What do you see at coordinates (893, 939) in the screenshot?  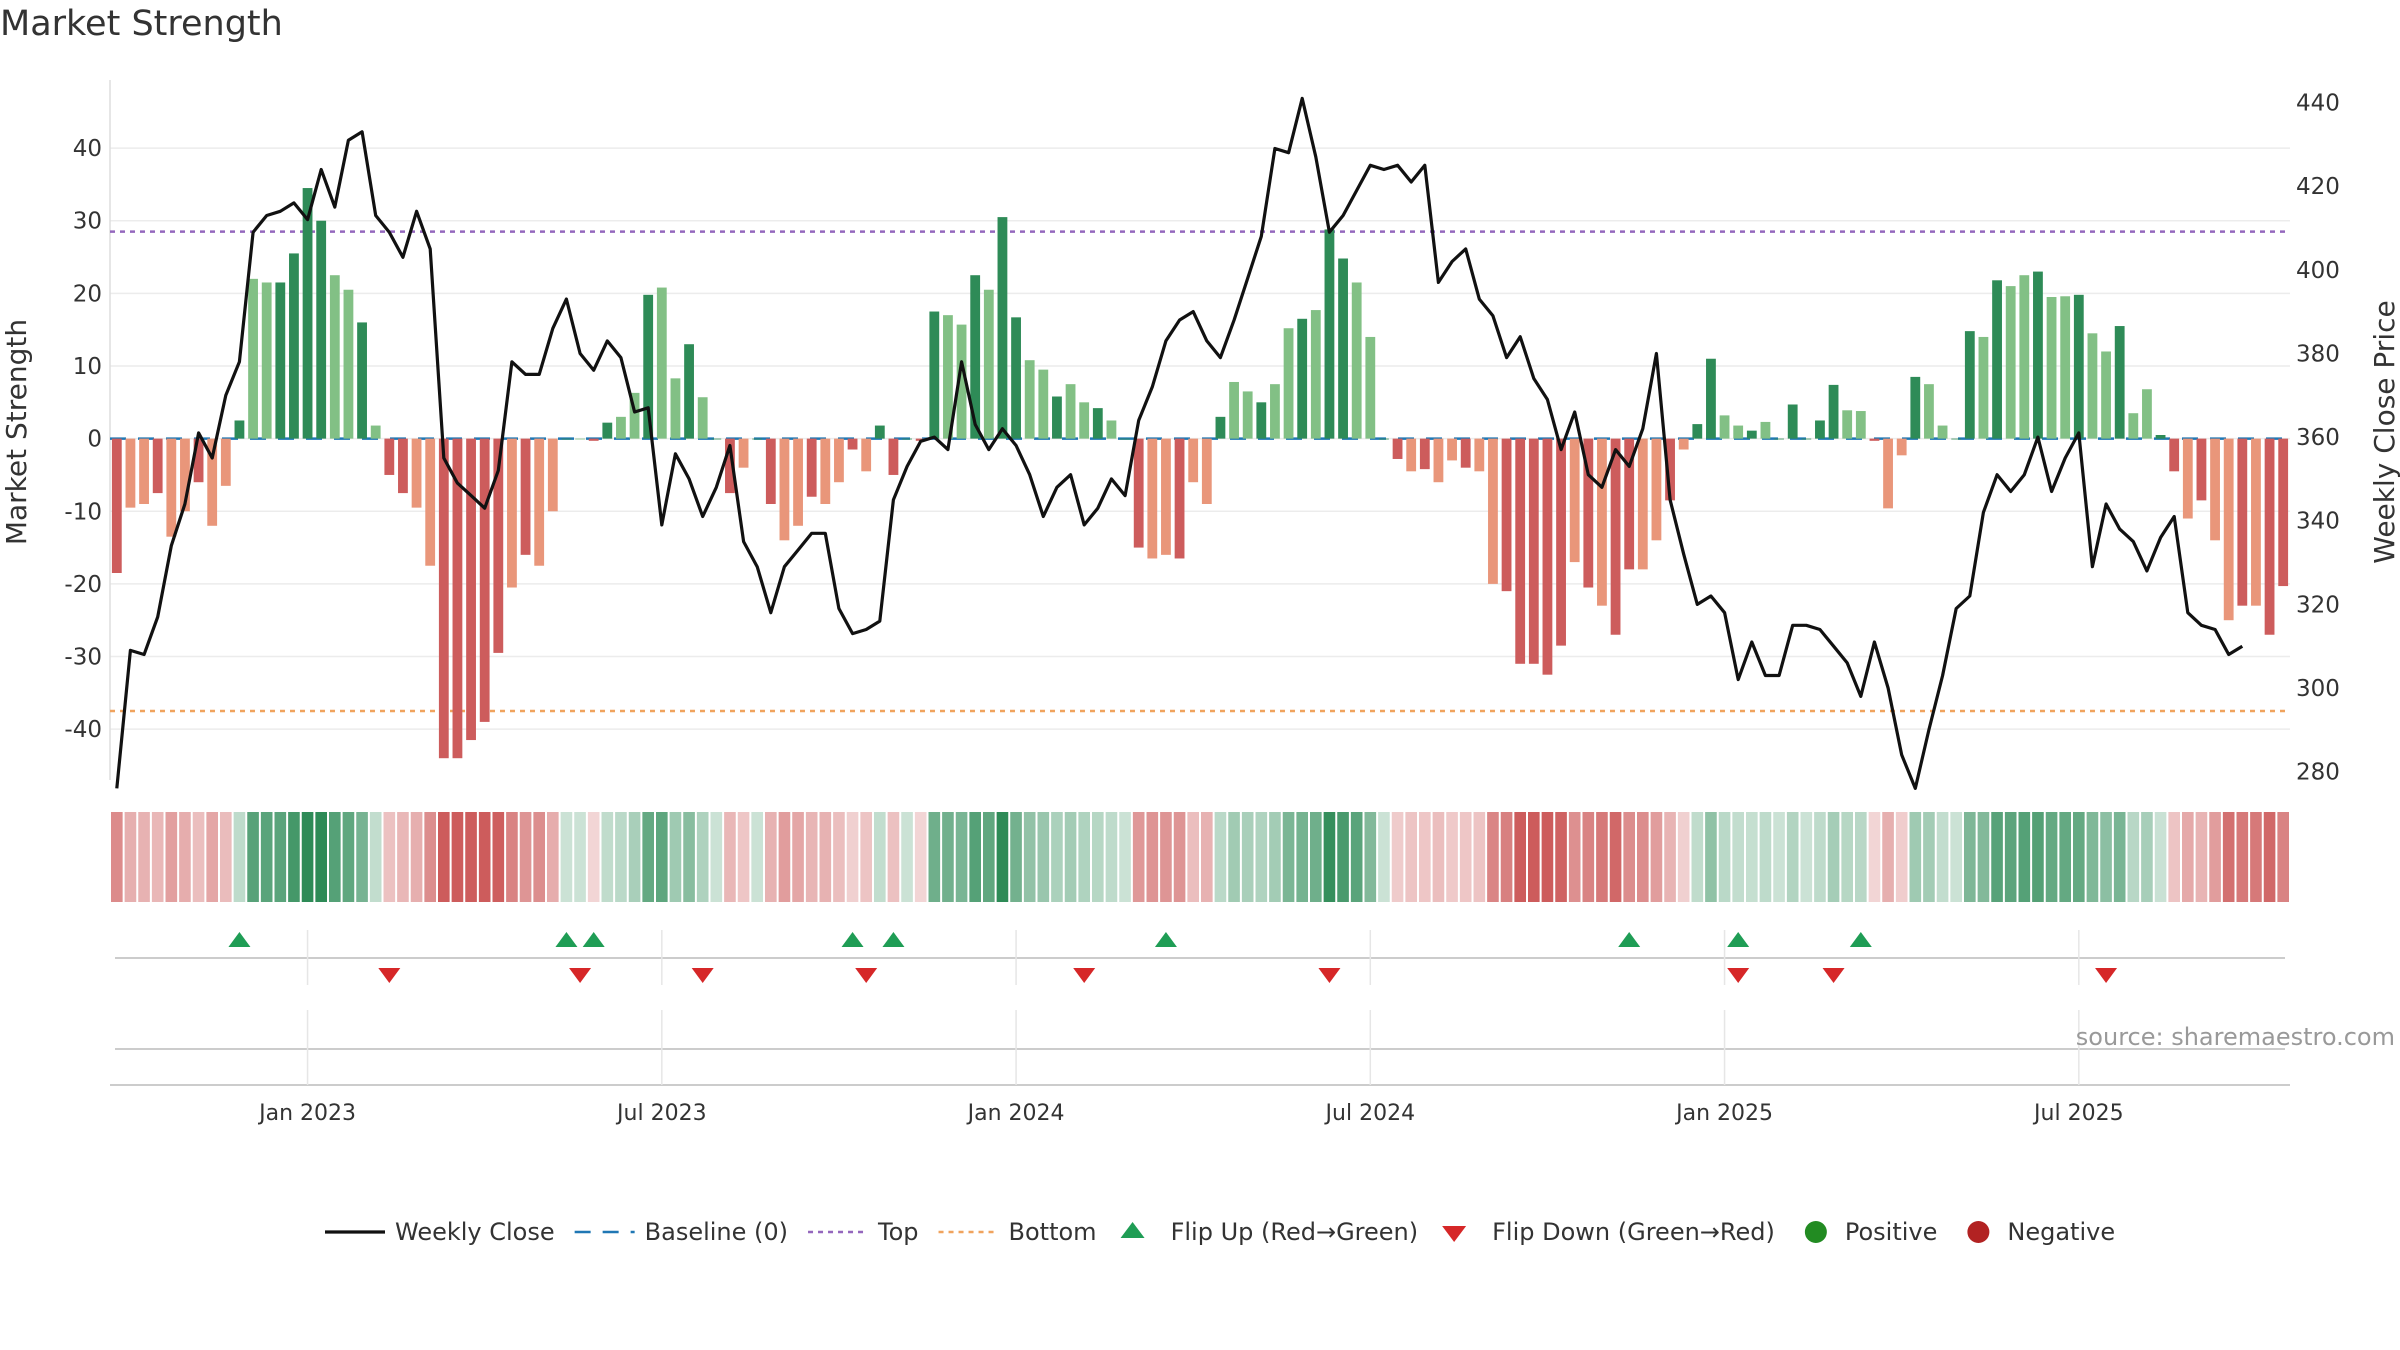 I see `flip-up-marker` at bounding box center [893, 939].